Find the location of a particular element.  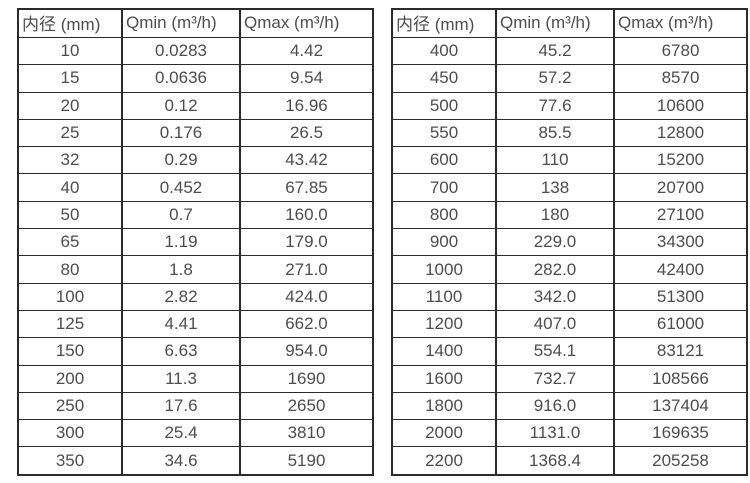

table-cell: 16.96 is located at coordinates (306, 105).